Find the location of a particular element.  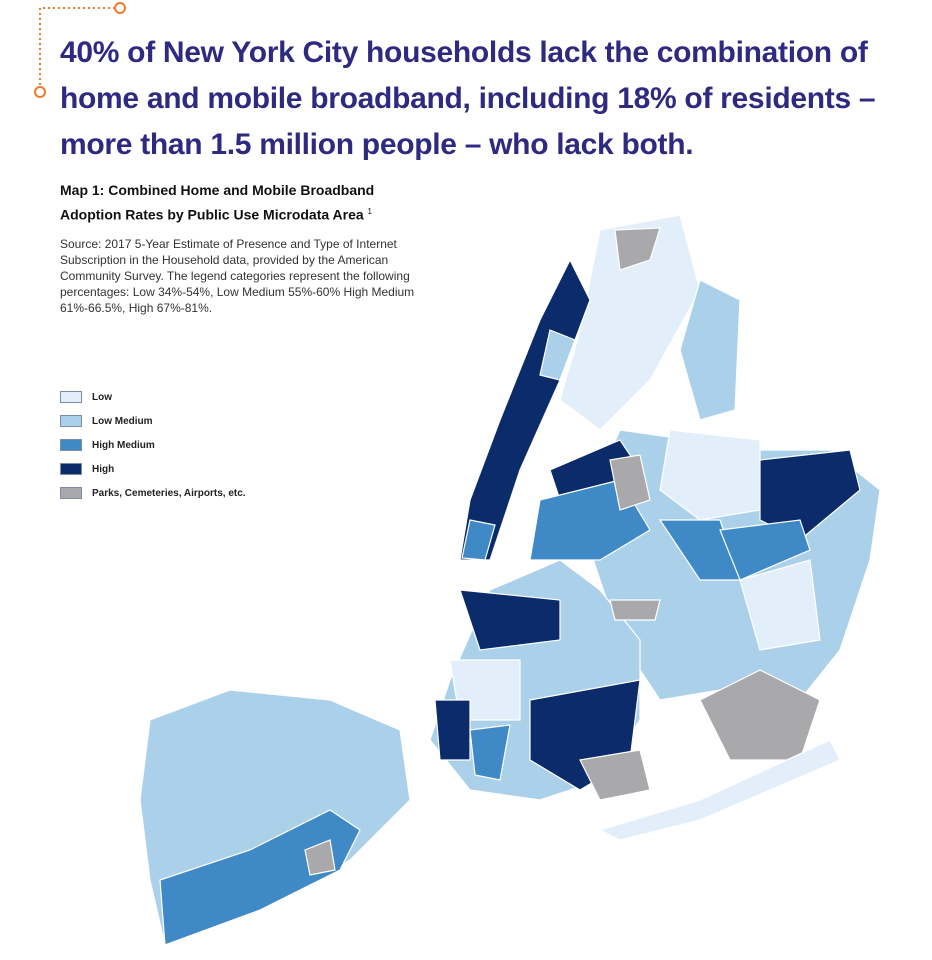

legend-item: High Medium is located at coordinates (153, 445).